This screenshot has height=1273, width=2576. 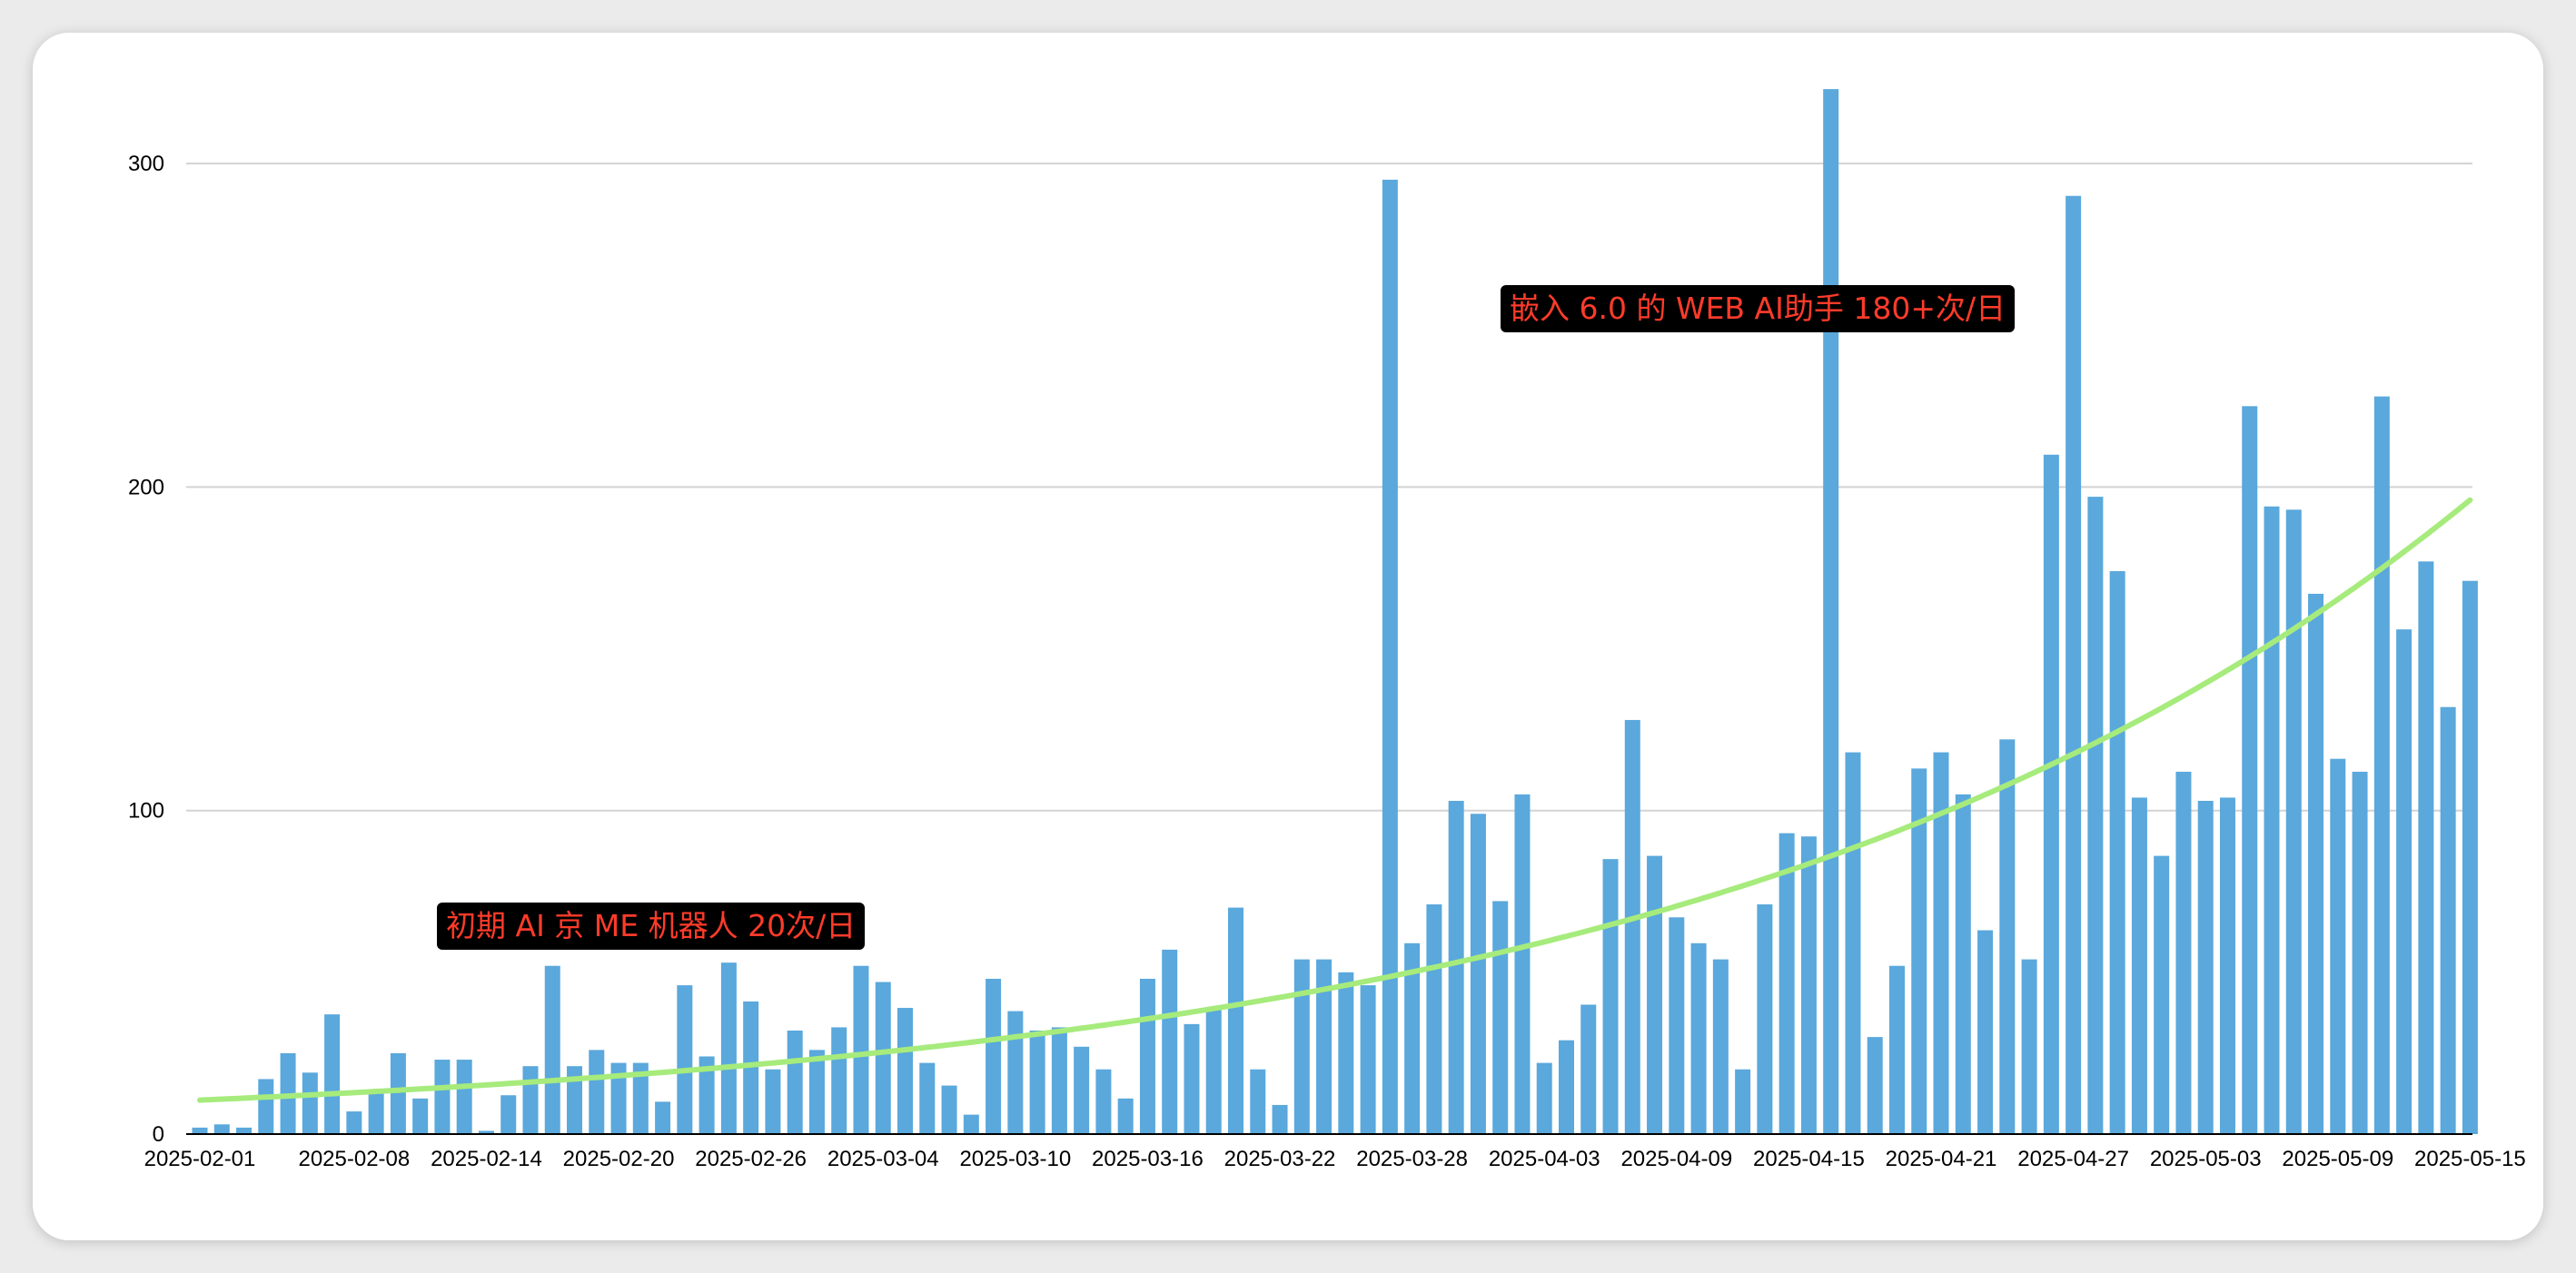 What do you see at coordinates (751, 1159) in the screenshot?
I see `x-tick-label: 2025-02-26` at bounding box center [751, 1159].